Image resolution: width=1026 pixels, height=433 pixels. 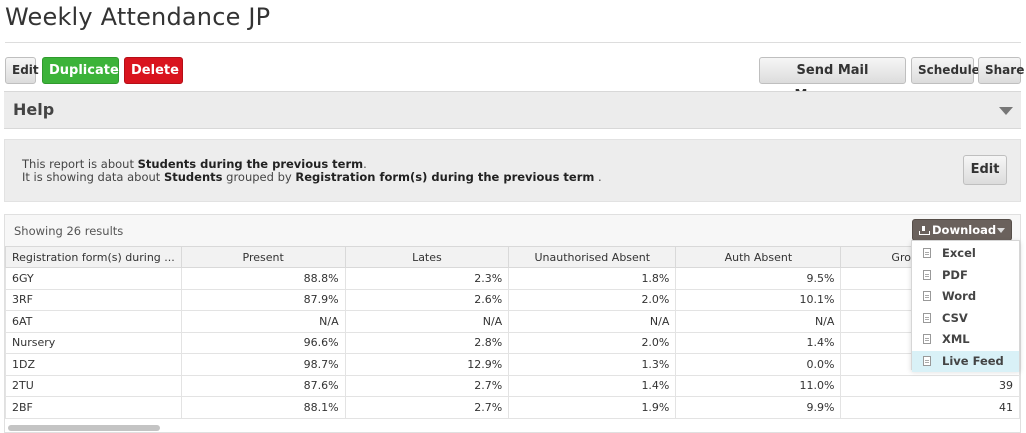 I want to click on table-cell: 88.8%, so click(x=263, y=278).